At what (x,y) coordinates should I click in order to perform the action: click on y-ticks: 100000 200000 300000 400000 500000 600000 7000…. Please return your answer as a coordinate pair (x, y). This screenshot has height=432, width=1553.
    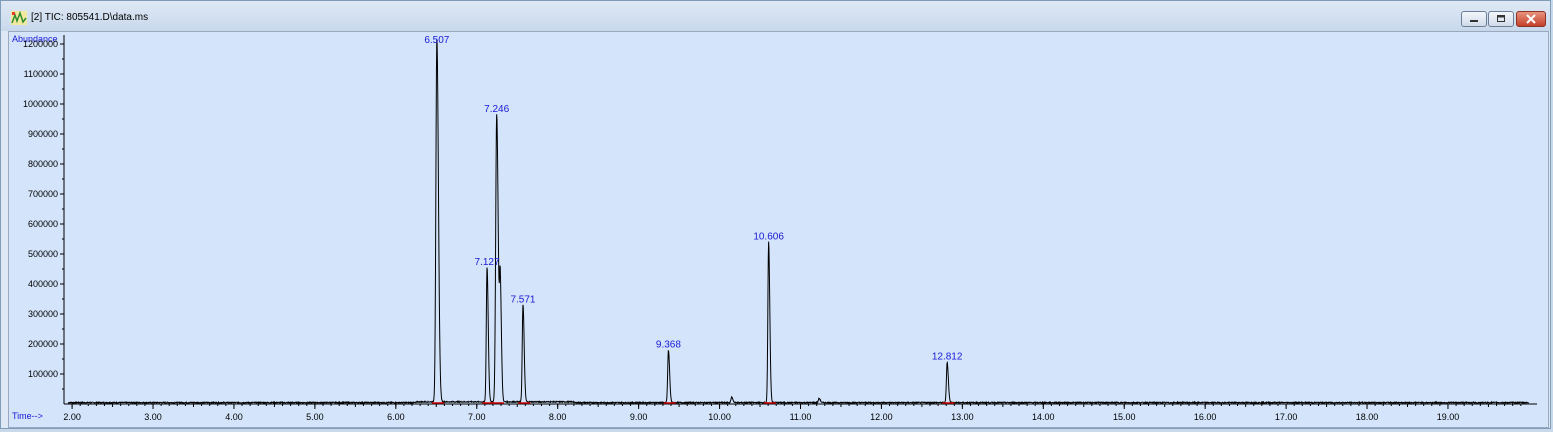
    Looking at the image, I should click on (43, 214).